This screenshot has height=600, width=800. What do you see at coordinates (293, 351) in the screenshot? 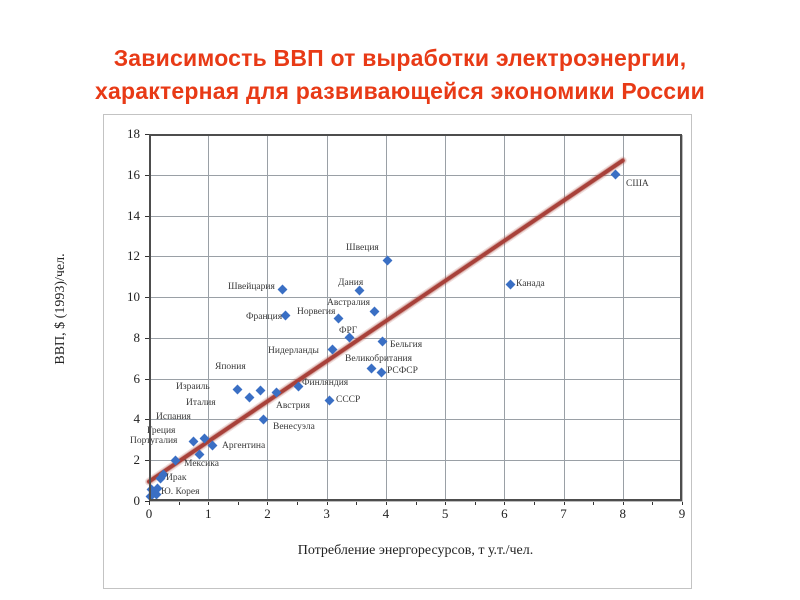
I see `country-label: Нидерланды` at bounding box center [293, 351].